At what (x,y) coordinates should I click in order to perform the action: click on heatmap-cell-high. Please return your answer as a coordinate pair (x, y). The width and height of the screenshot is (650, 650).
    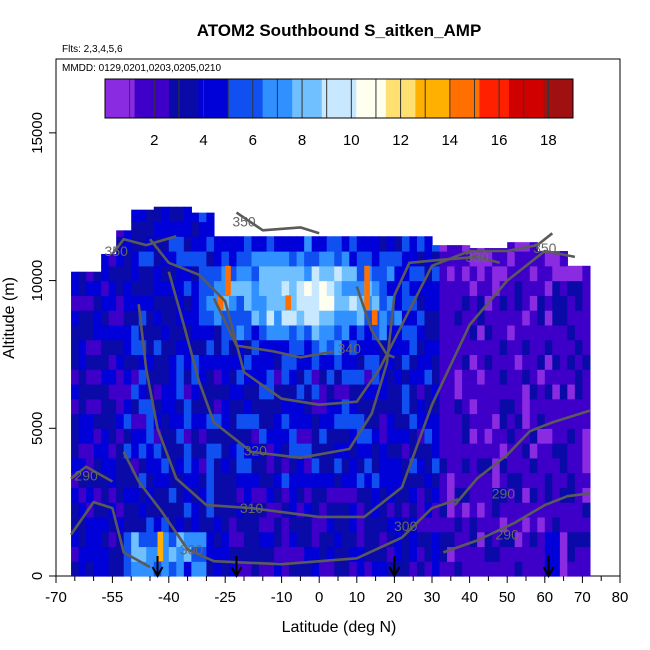
    Looking at the image, I should click on (367, 273).